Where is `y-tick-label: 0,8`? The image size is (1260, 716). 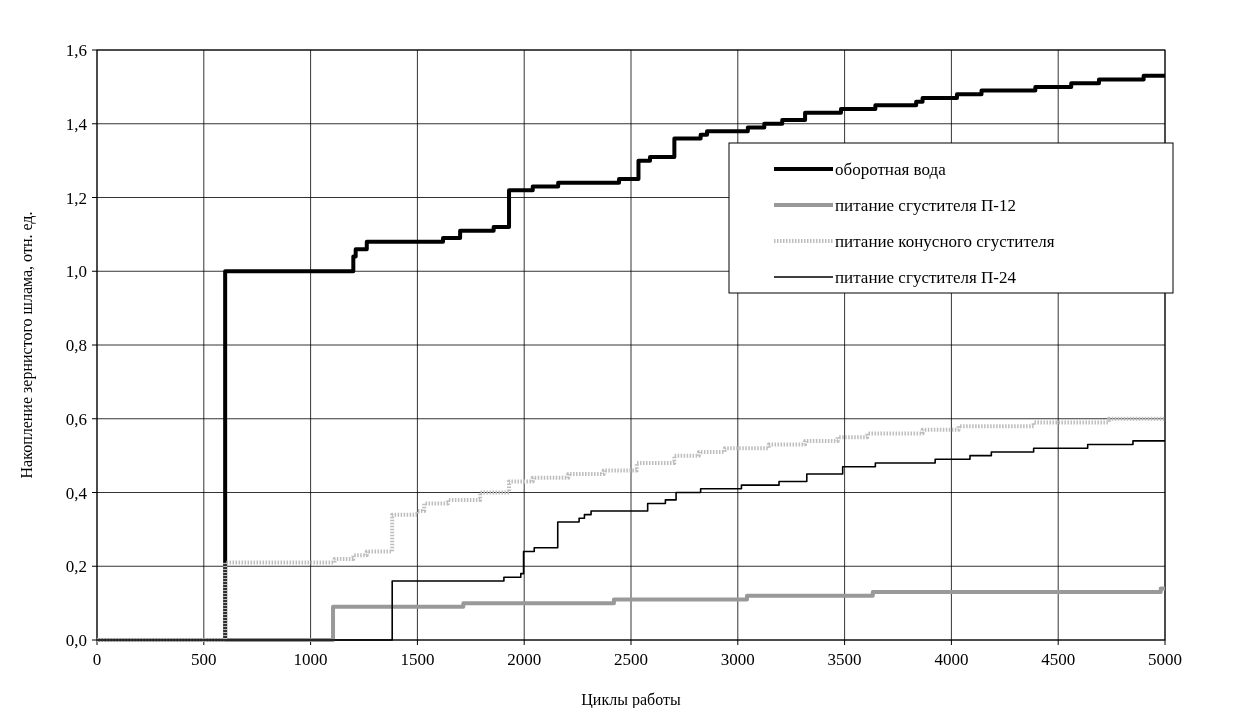
y-tick-label: 0,8 is located at coordinates (76, 345).